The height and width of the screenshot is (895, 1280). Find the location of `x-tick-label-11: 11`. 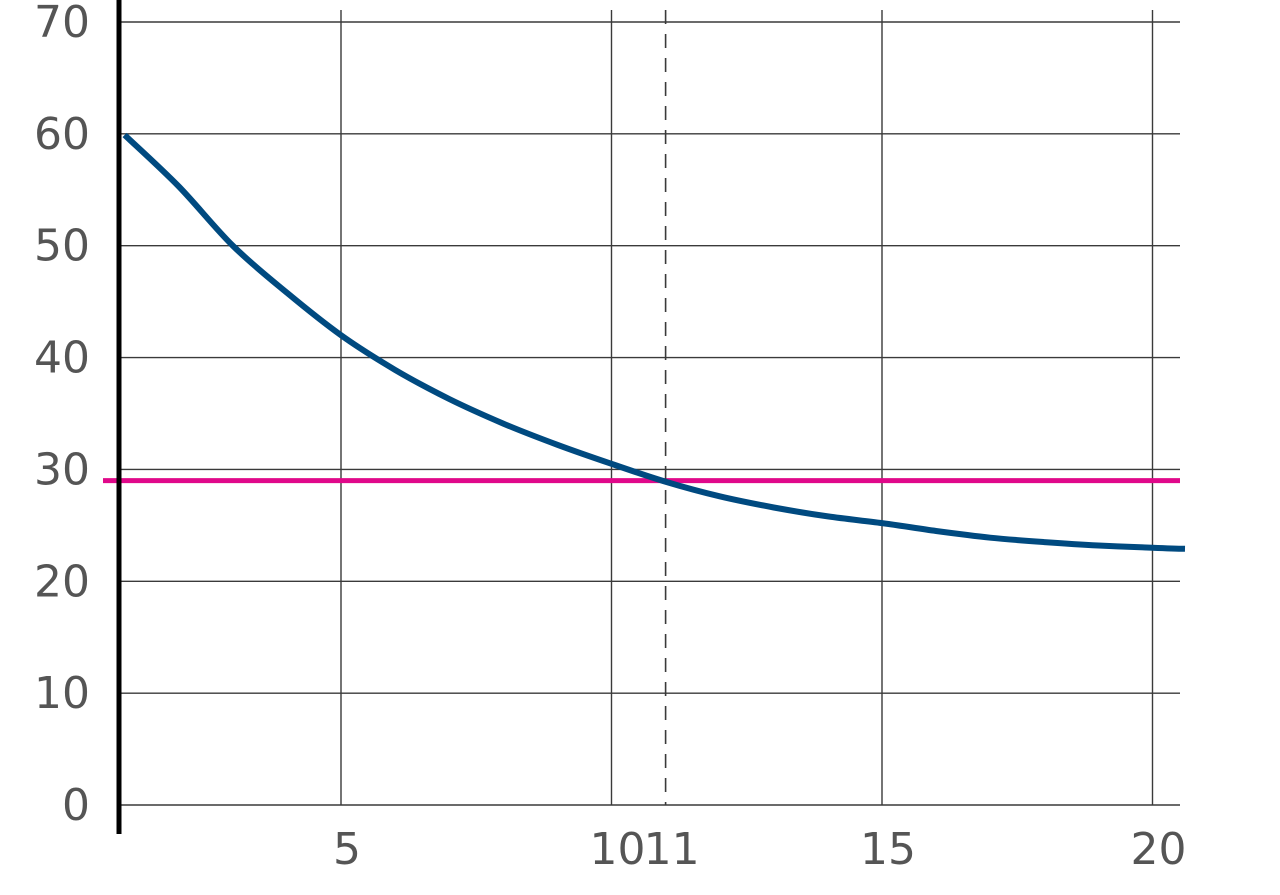

x-tick-label-11: 11 is located at coordinates (672, 849).